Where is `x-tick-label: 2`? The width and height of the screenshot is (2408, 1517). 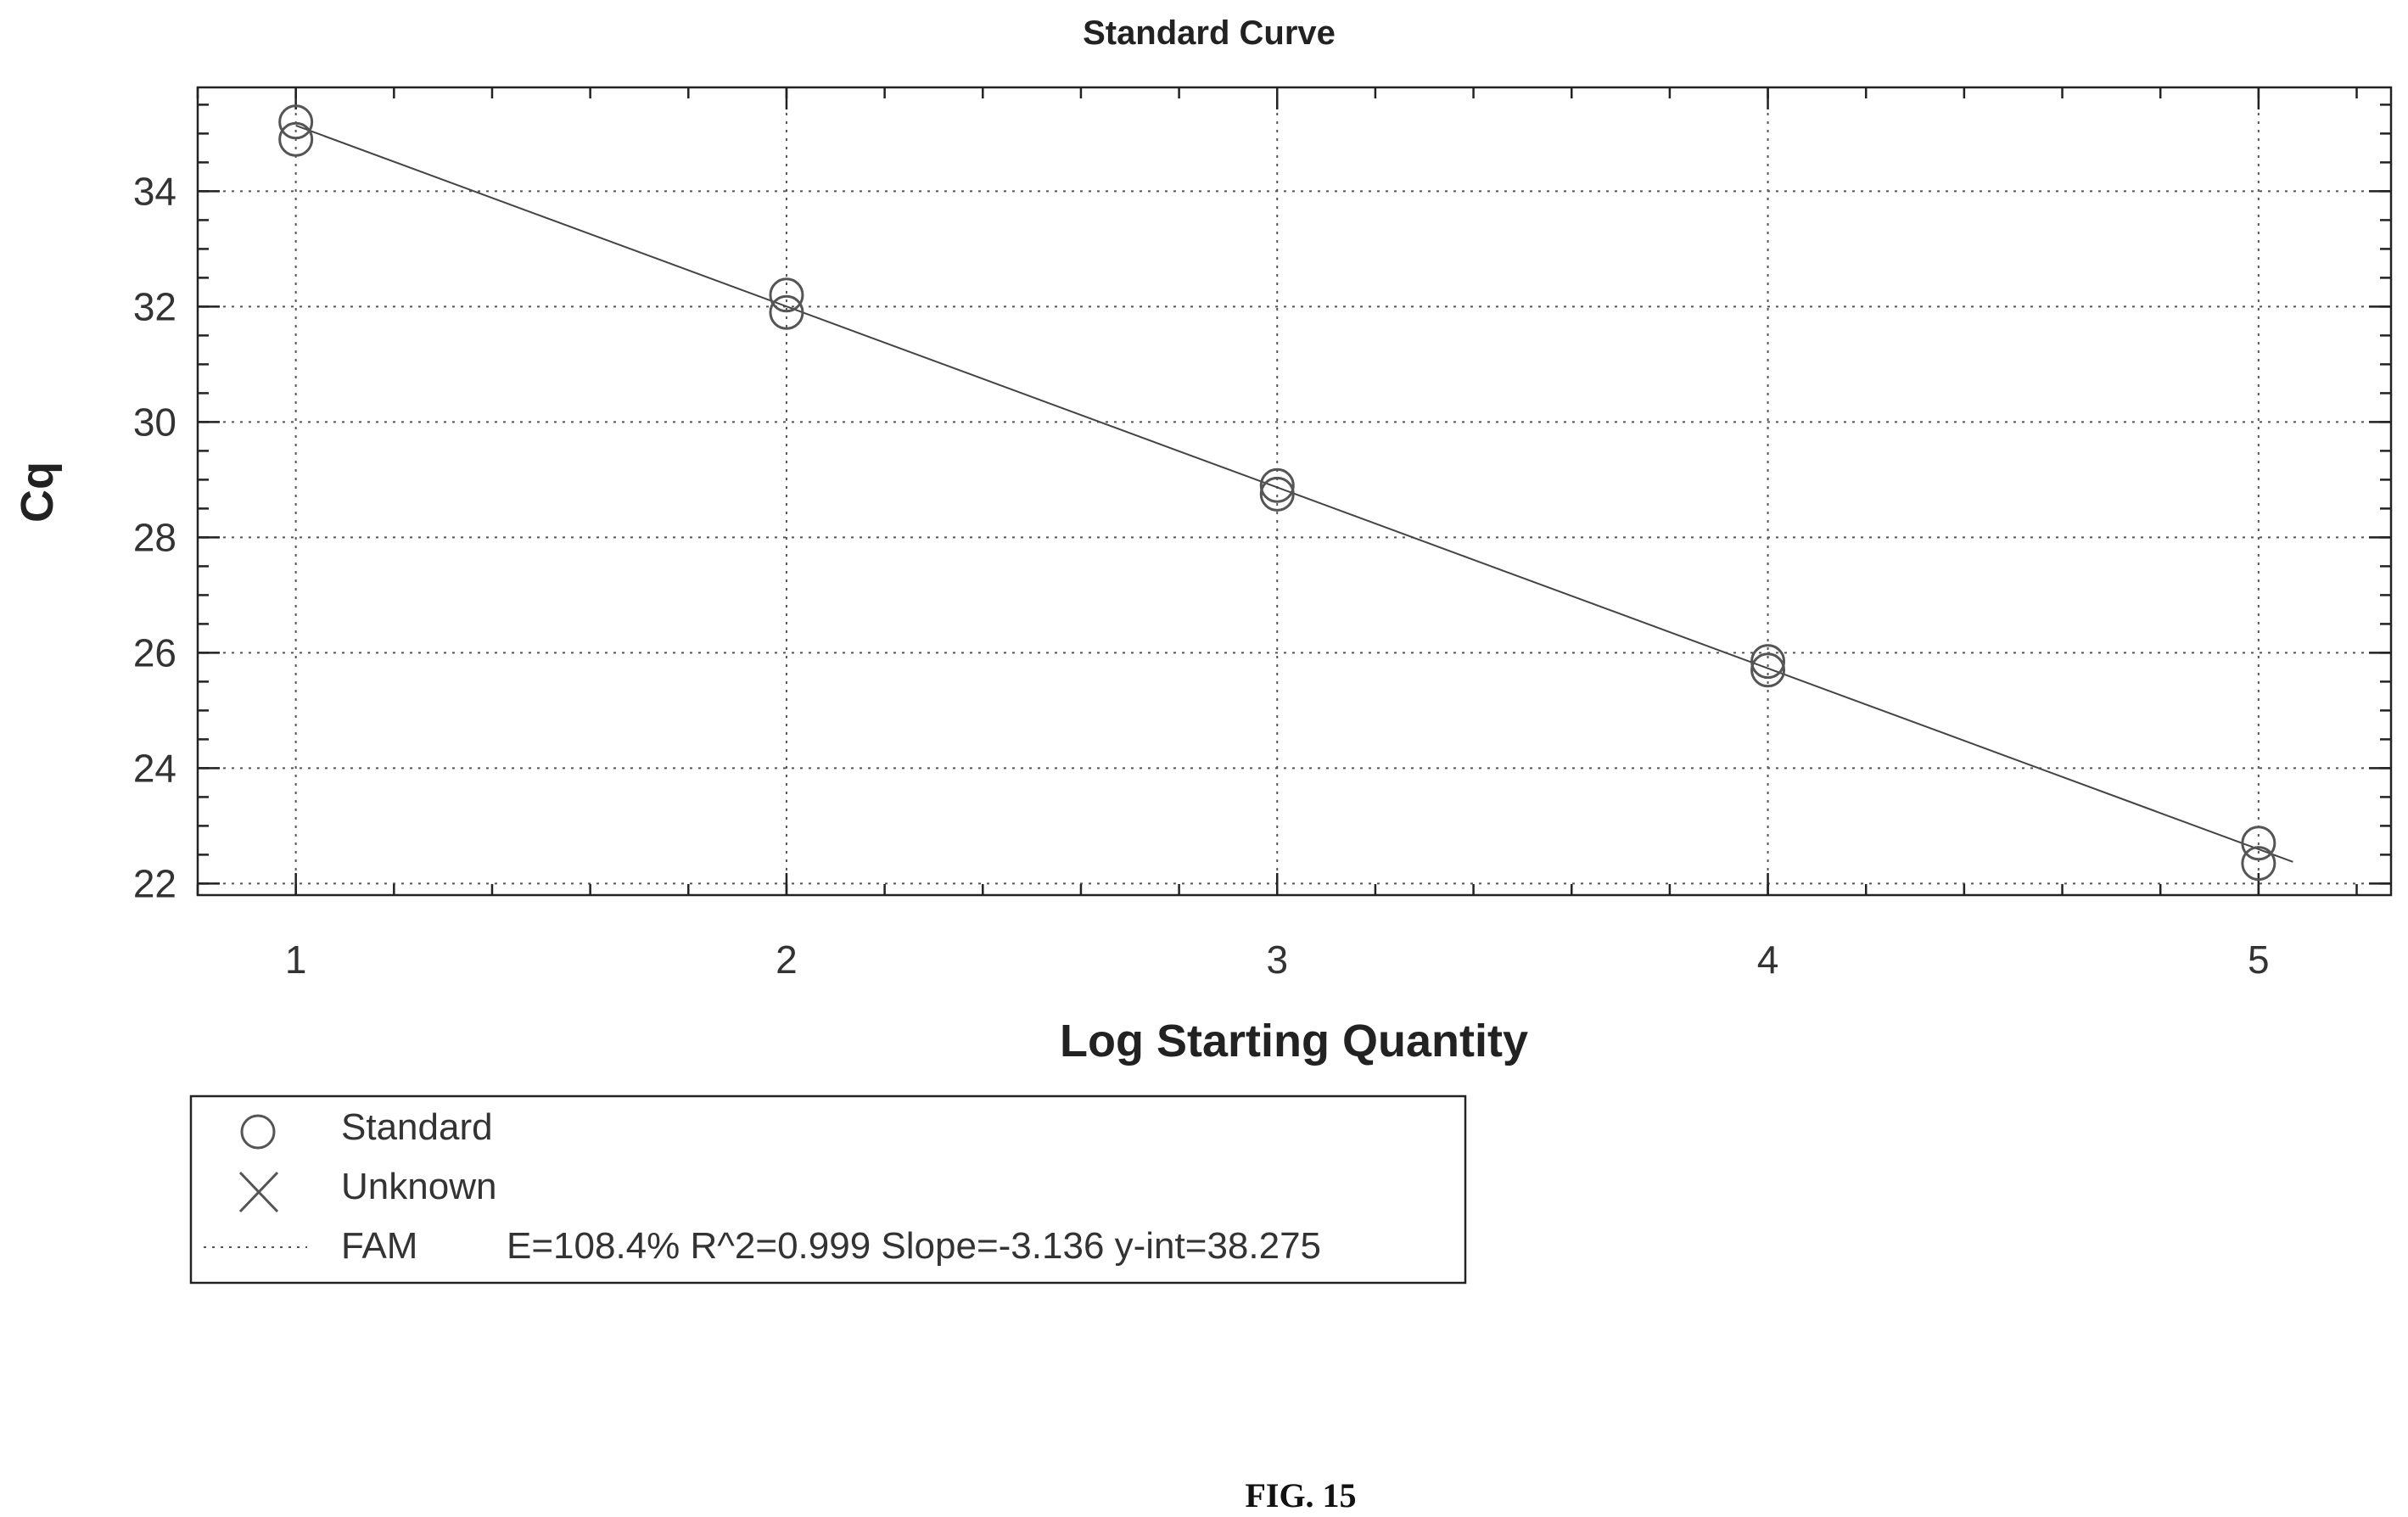 x-tick-label: 2 is located at coordinates (787, 960).